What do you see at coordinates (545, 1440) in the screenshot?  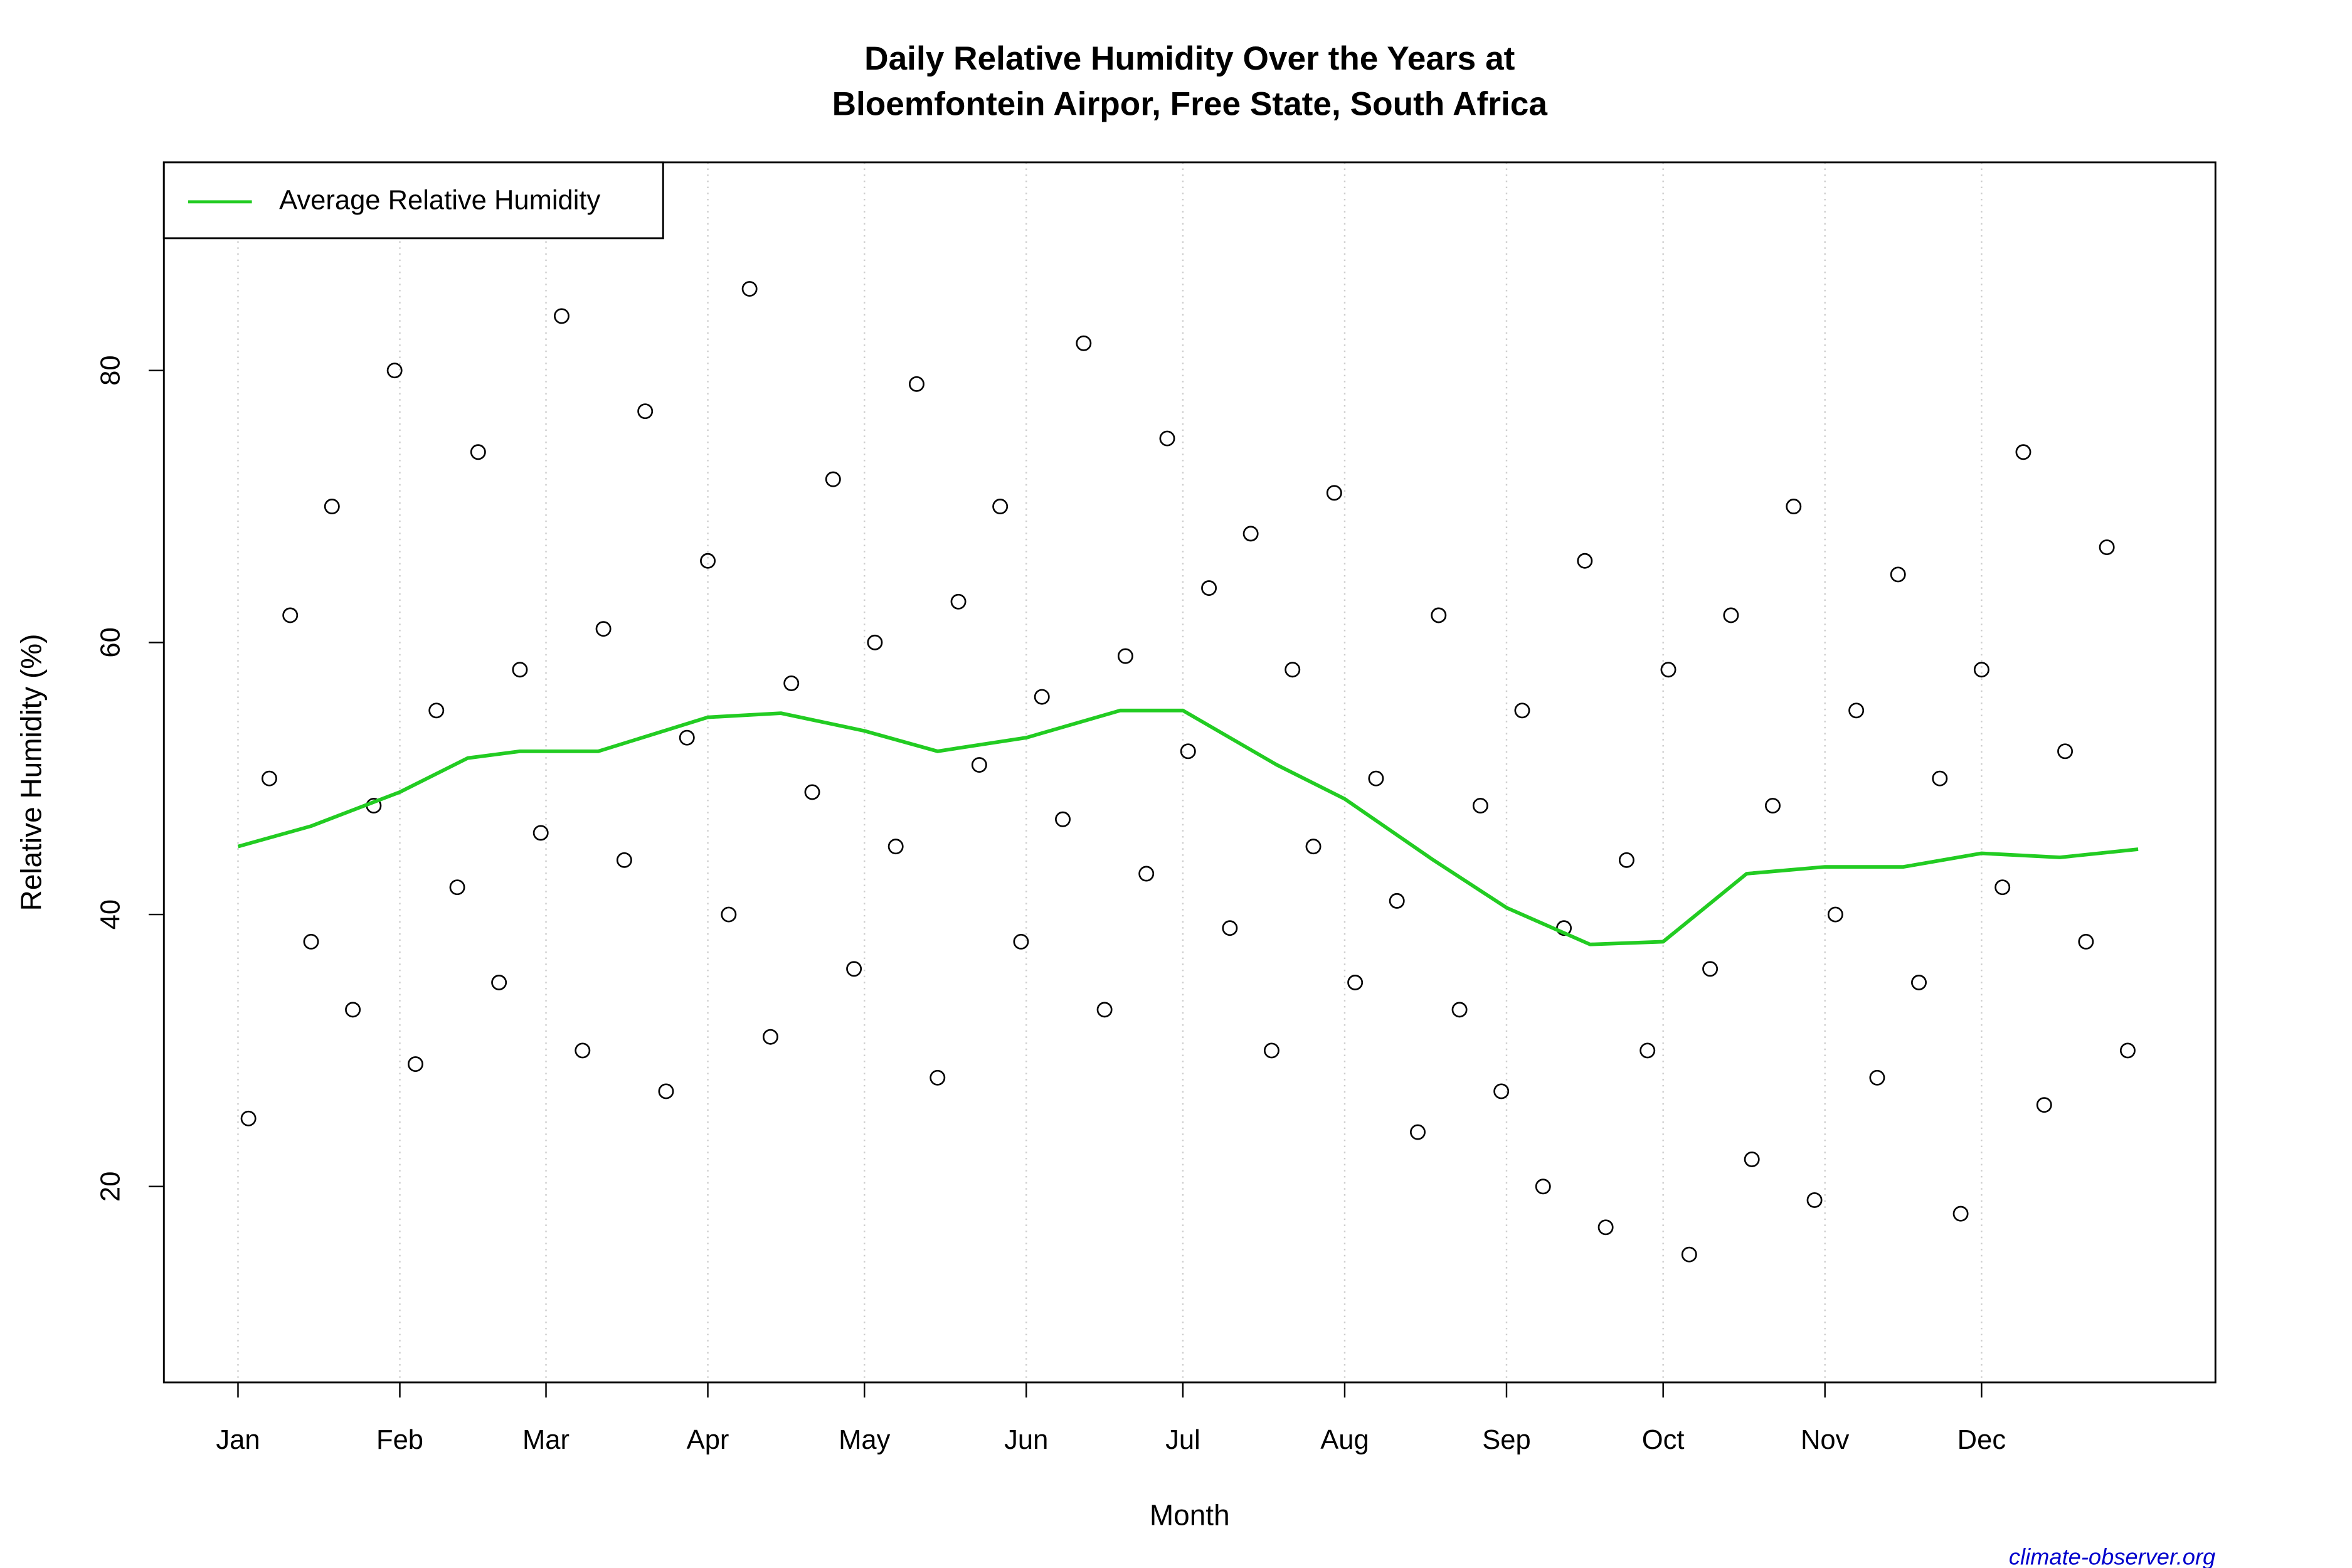 I see `x-tick-label: Mar` at bounding box center [545, 1440].